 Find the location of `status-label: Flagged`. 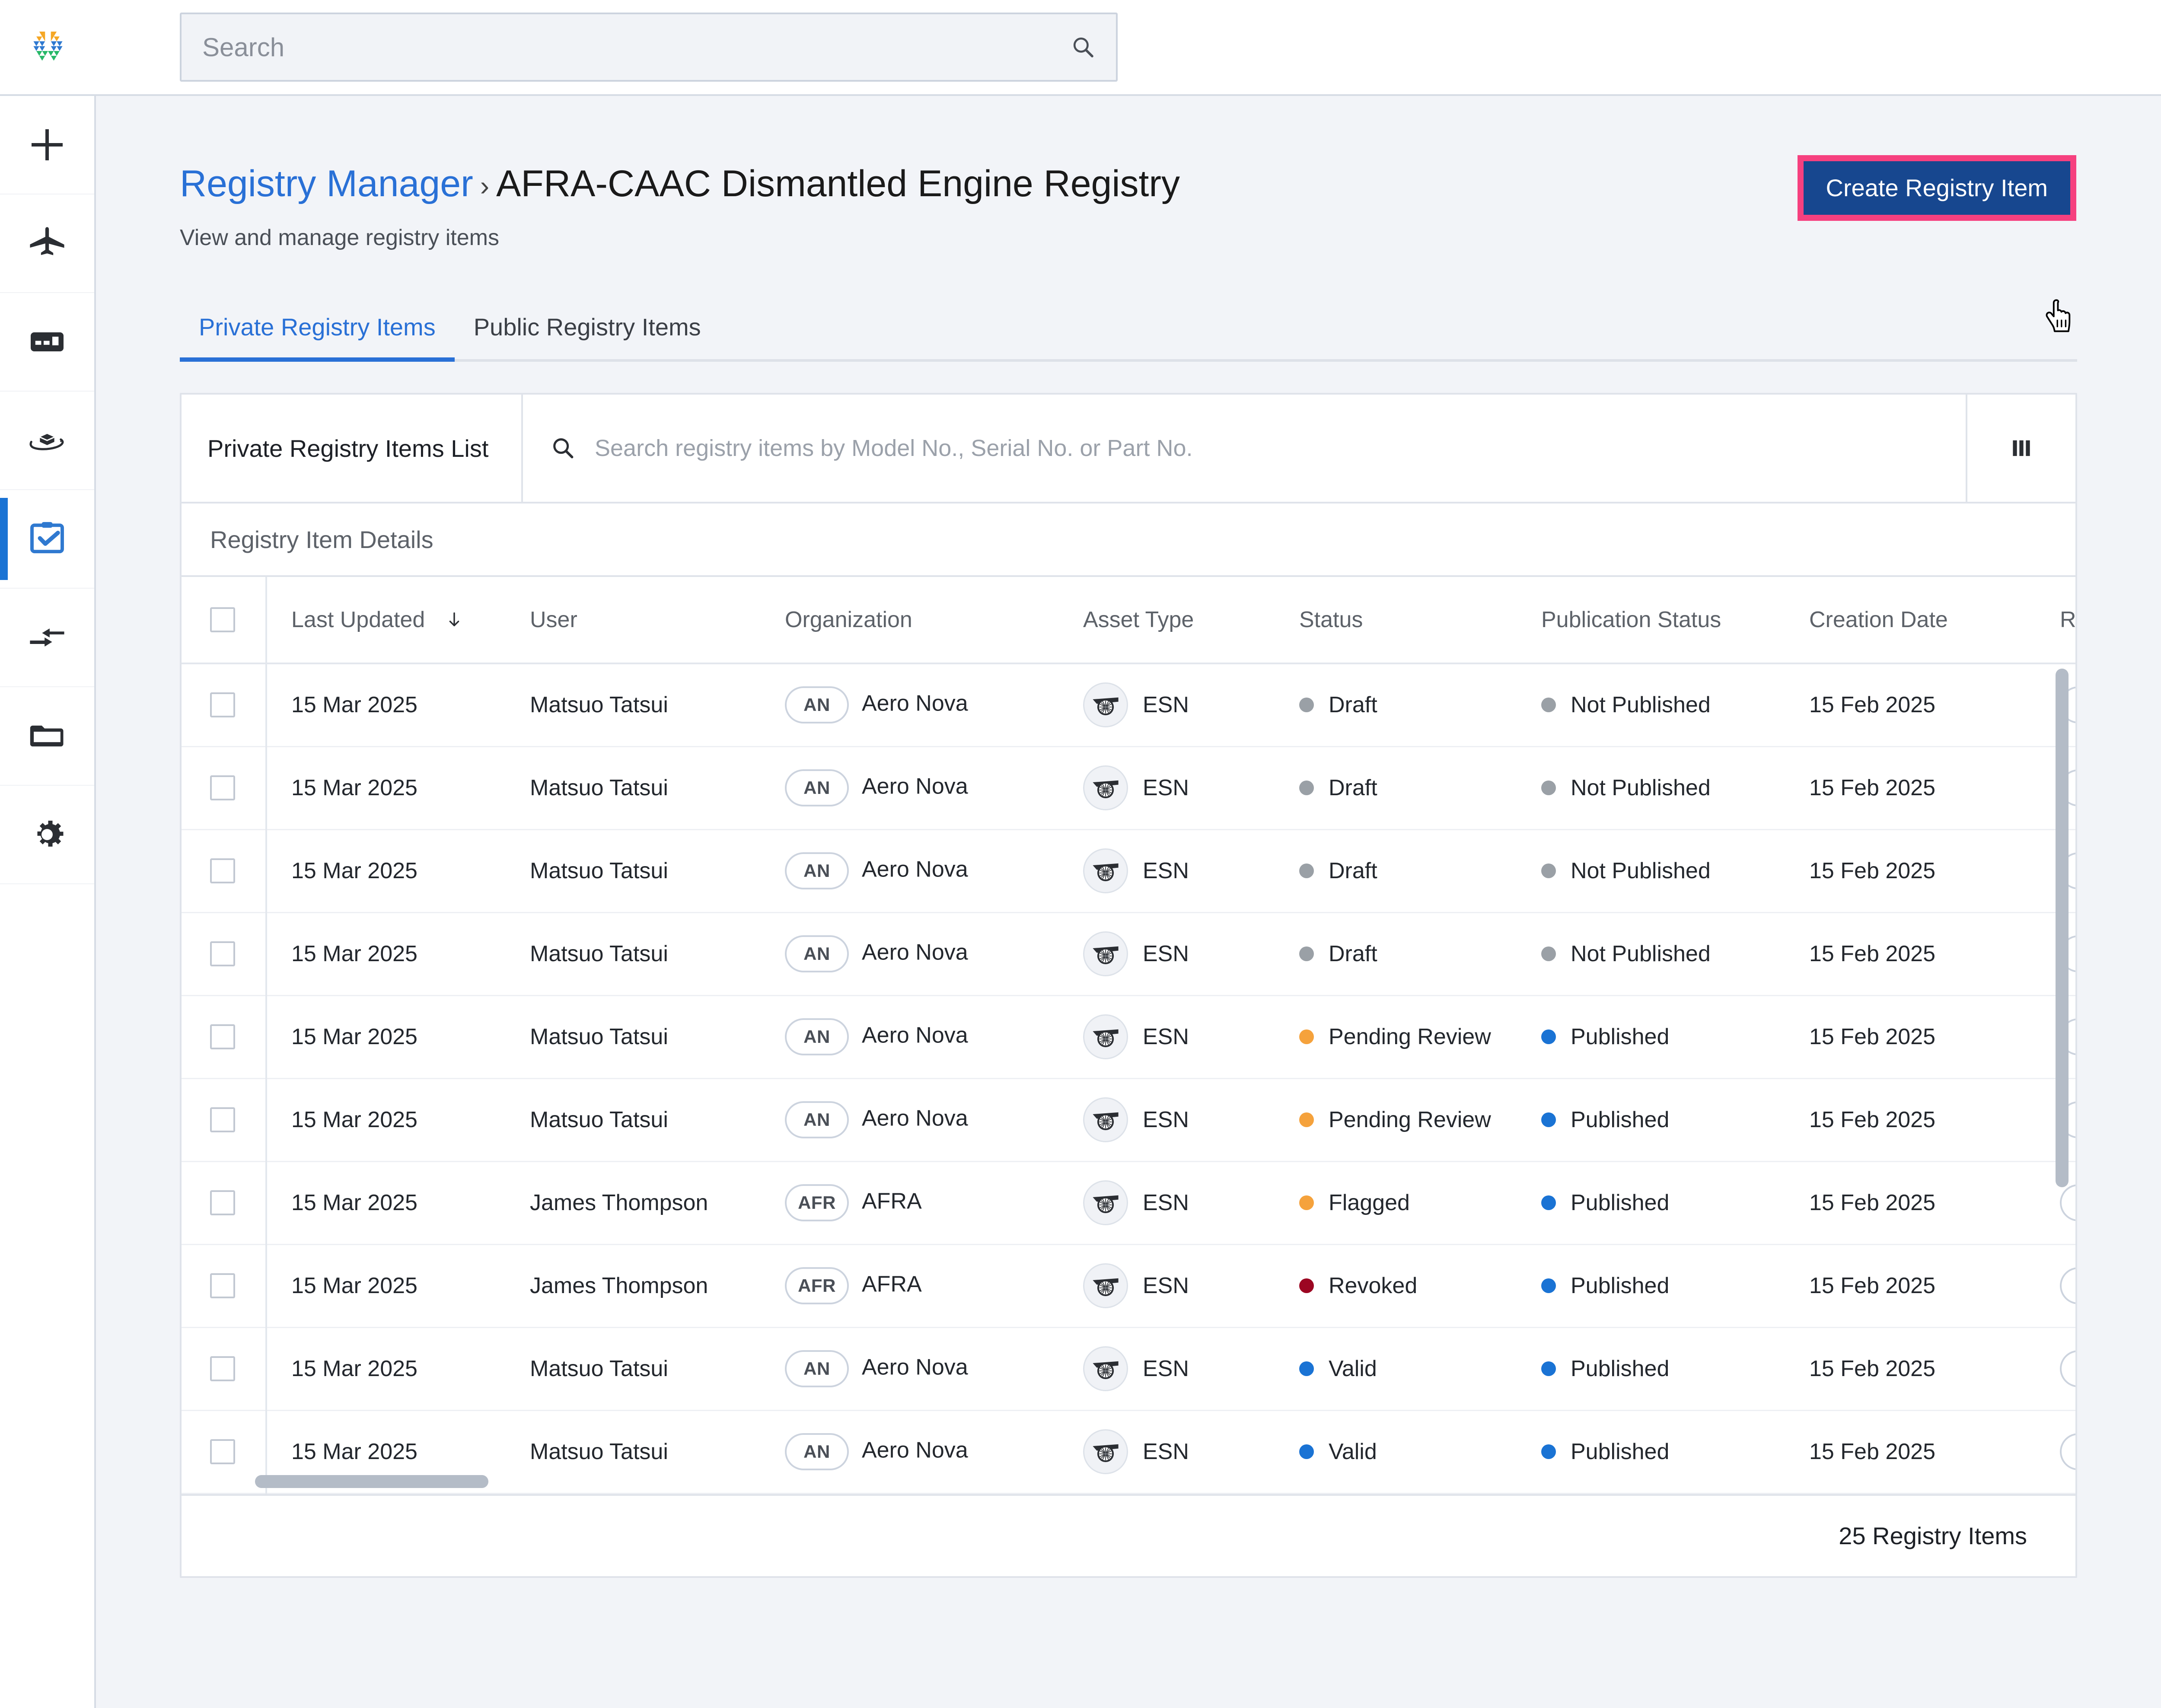

status-label: Flagged is located at coordinates (1369, 1202).